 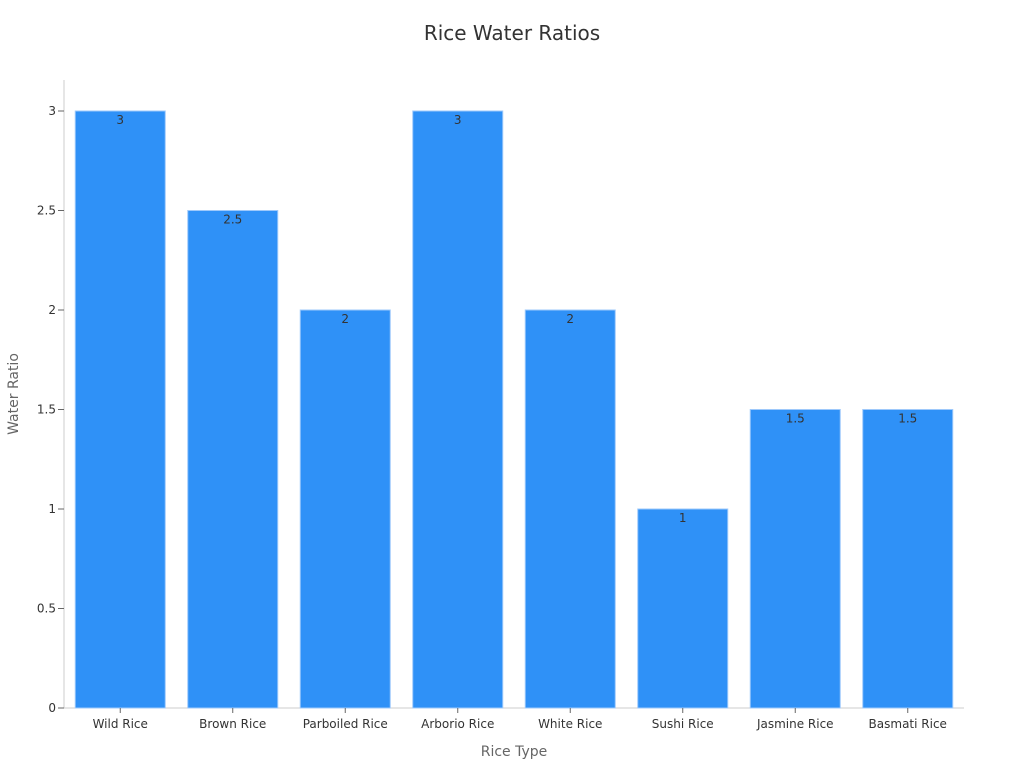 What do you see at coordinates (46, 211) in the screenshot?
I see `y-tick-label: 2.5` at bounding box center [46, 211].